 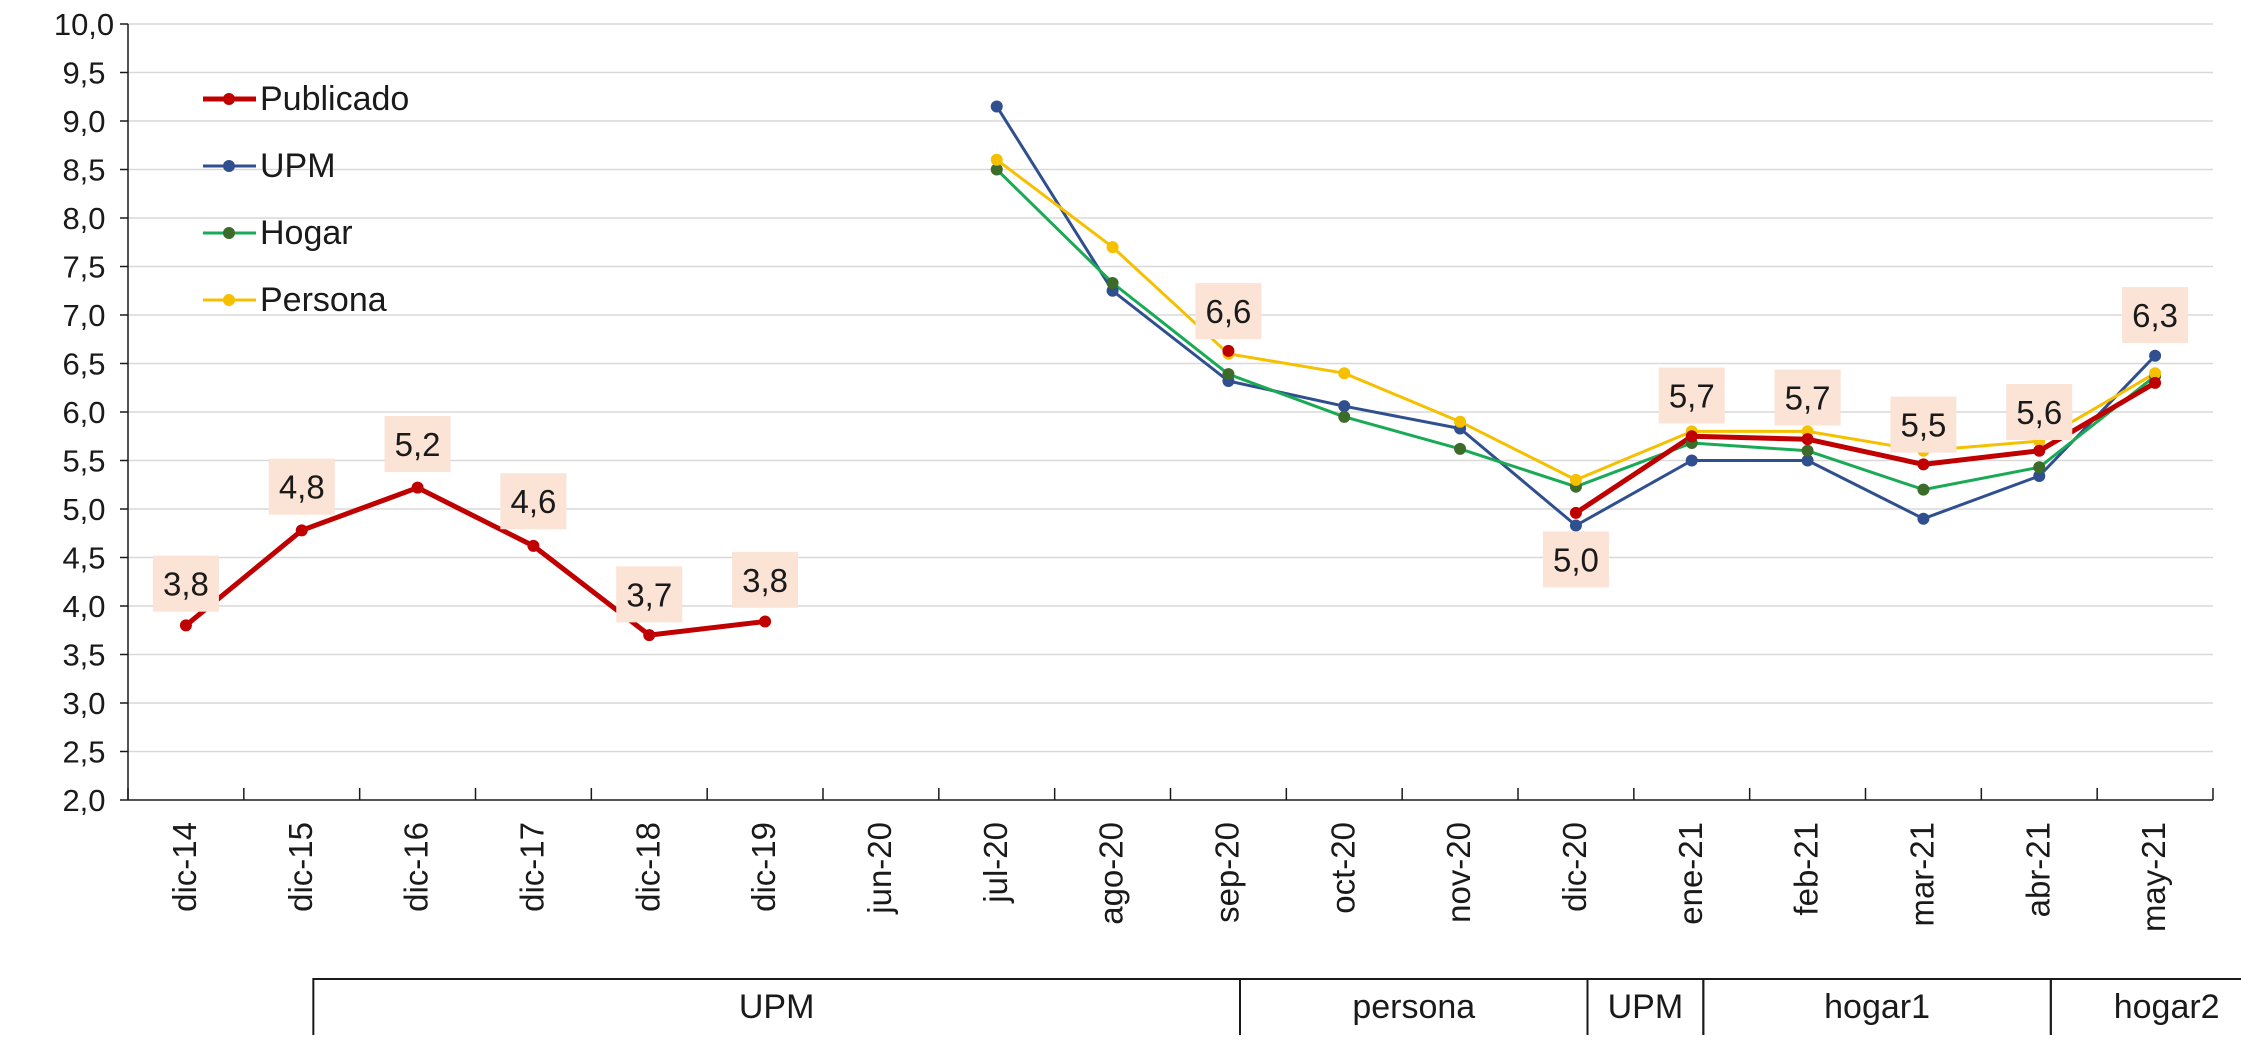 I want to click on legend: Publicado UPM Hogar Persona, so click(x=306, y=199).